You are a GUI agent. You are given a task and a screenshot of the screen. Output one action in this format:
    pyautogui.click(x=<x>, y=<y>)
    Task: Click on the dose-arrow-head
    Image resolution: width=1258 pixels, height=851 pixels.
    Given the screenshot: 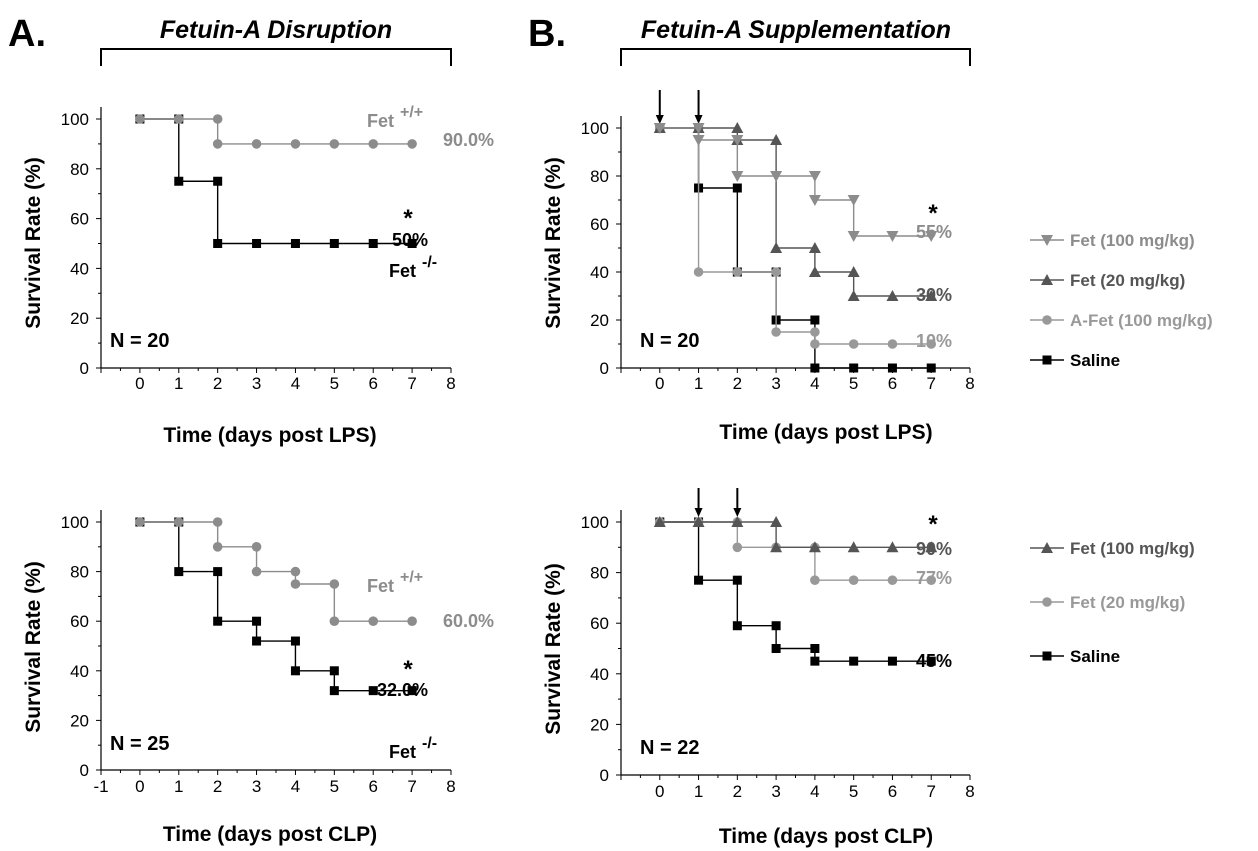 What is the action you would take?
    pyautogui.click(x=737, y=512)
    